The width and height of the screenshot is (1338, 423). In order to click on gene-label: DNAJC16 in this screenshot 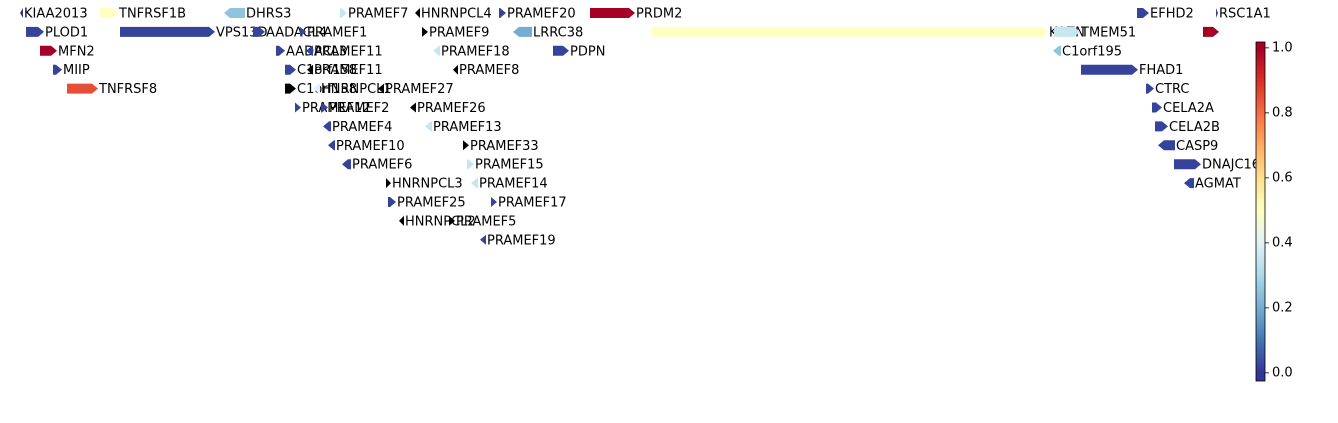, I will do `click(1231, 165)`.